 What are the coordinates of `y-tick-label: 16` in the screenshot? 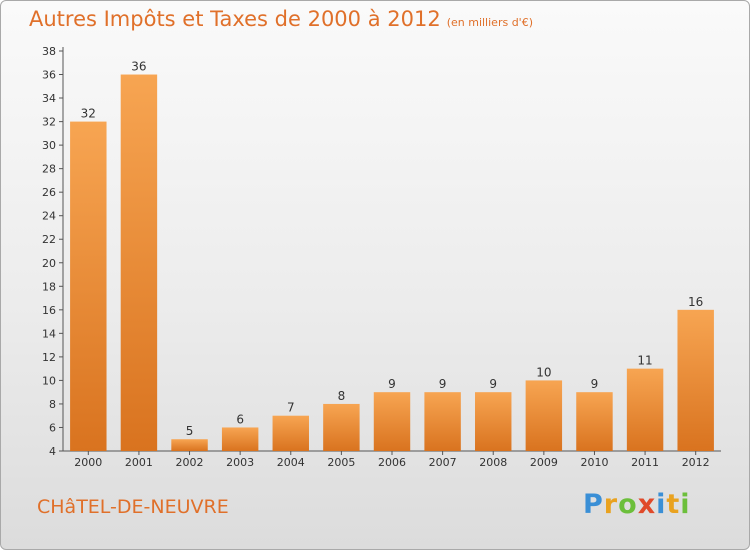 It's located at (49, 310).